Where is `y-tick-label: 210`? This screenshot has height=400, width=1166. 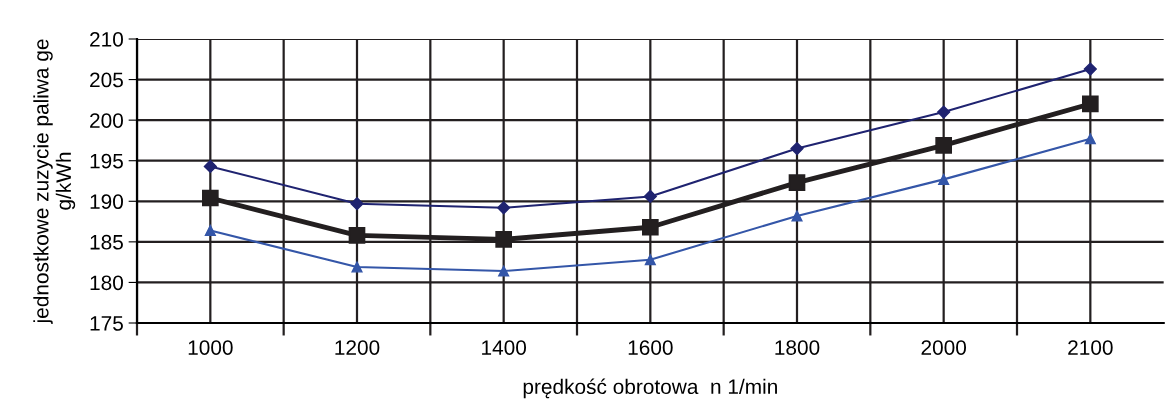
y-tick-label: 210 is located at coordinates (106, 39).